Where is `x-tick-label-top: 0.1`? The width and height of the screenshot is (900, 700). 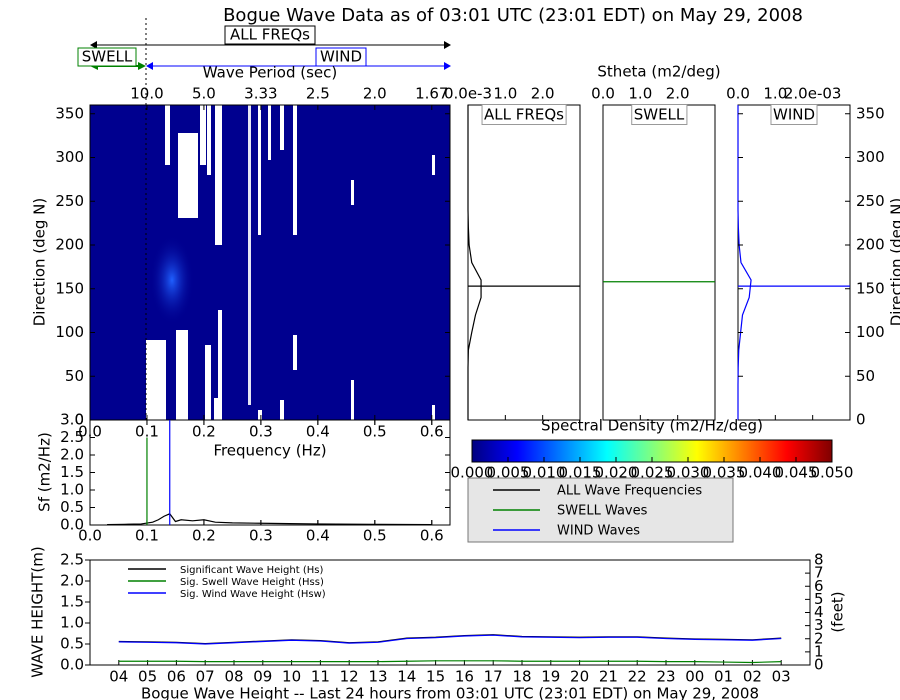 x-tick-label-top: 0.1 is located at coordinates (147, 432).